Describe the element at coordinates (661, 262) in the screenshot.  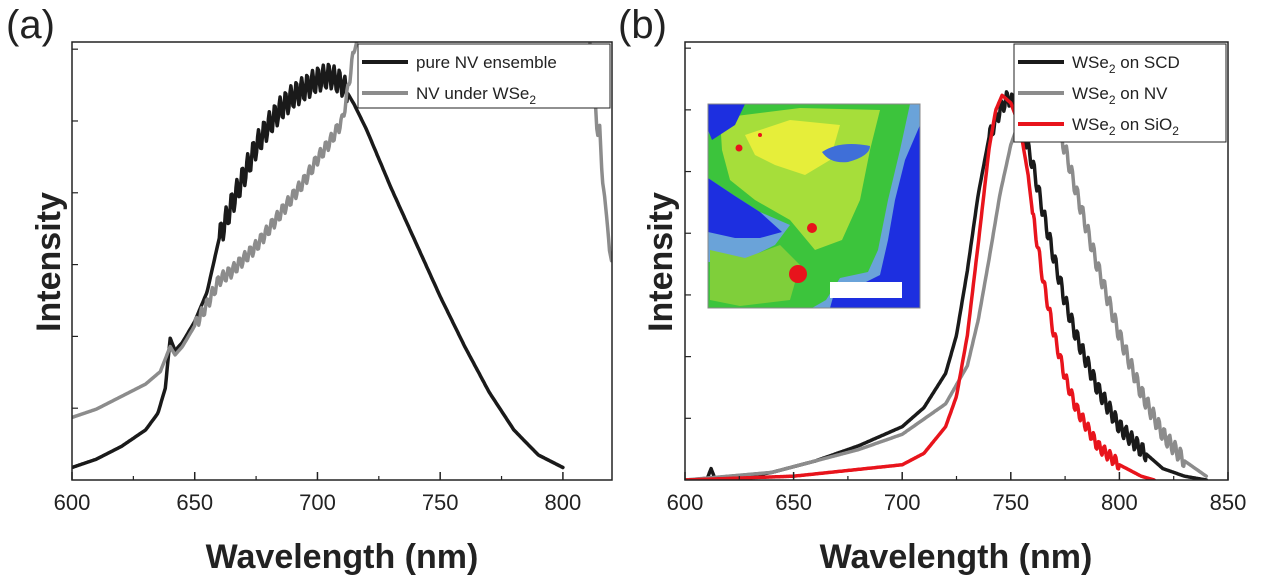
I see `panel-b-ylabel: Intensity` at that location.